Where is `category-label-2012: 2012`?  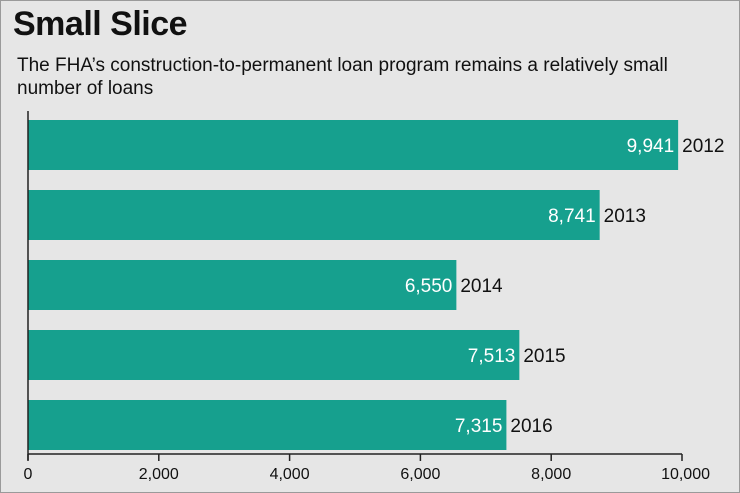 category-label-2012: 2012 is located at coordinates (703, 146).